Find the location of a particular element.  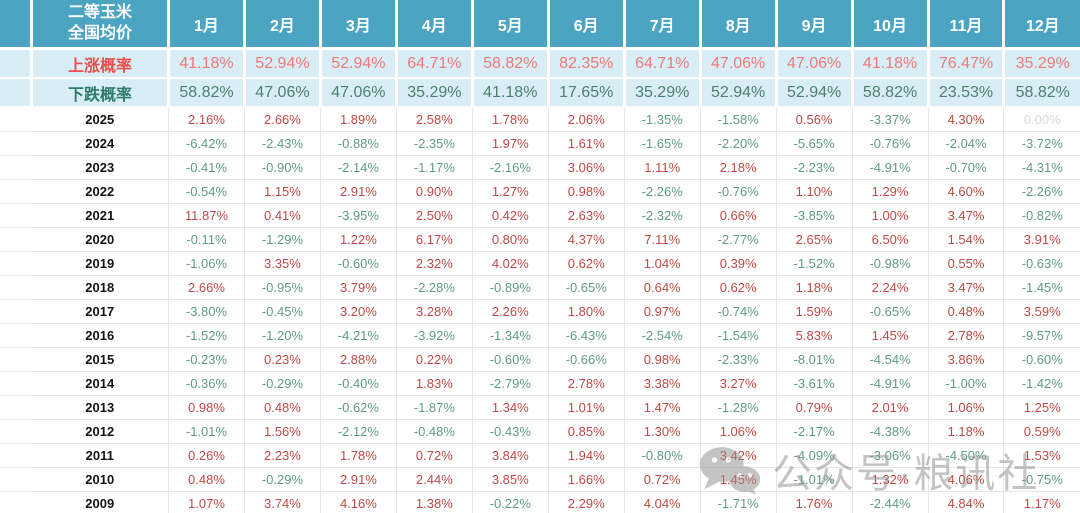

fall-probability-label: 下跌概率 is located at coordinates (100, 93).